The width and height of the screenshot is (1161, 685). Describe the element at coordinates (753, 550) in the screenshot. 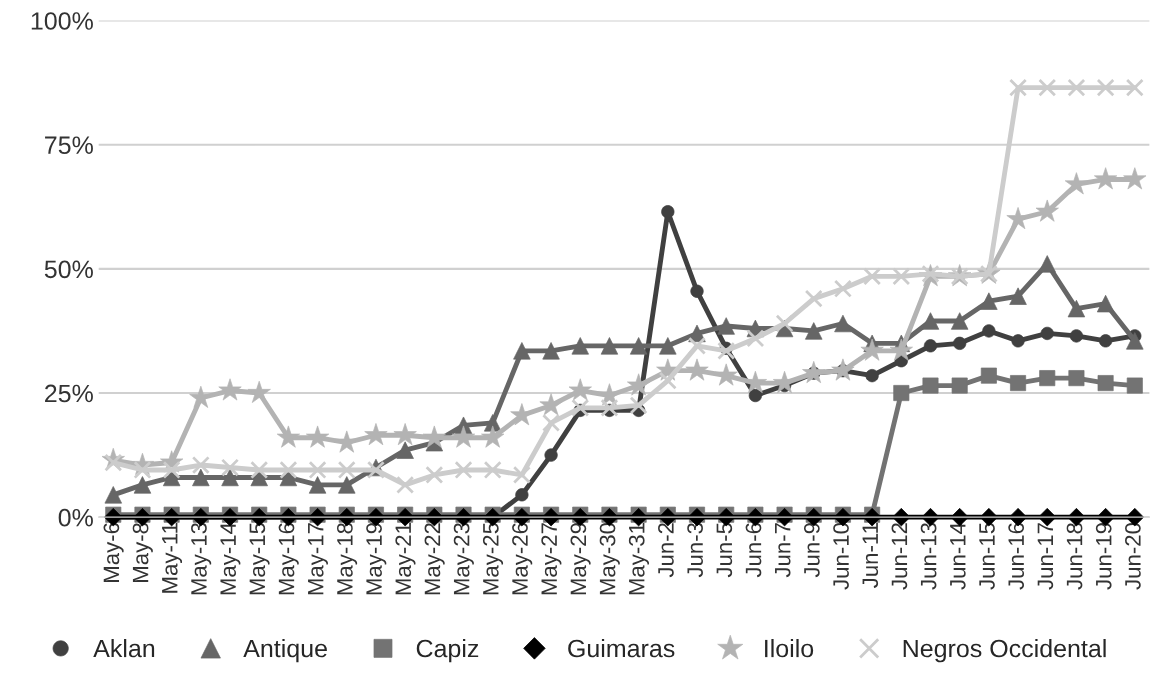

I see `x-tick-label: Jun-6` at that location.